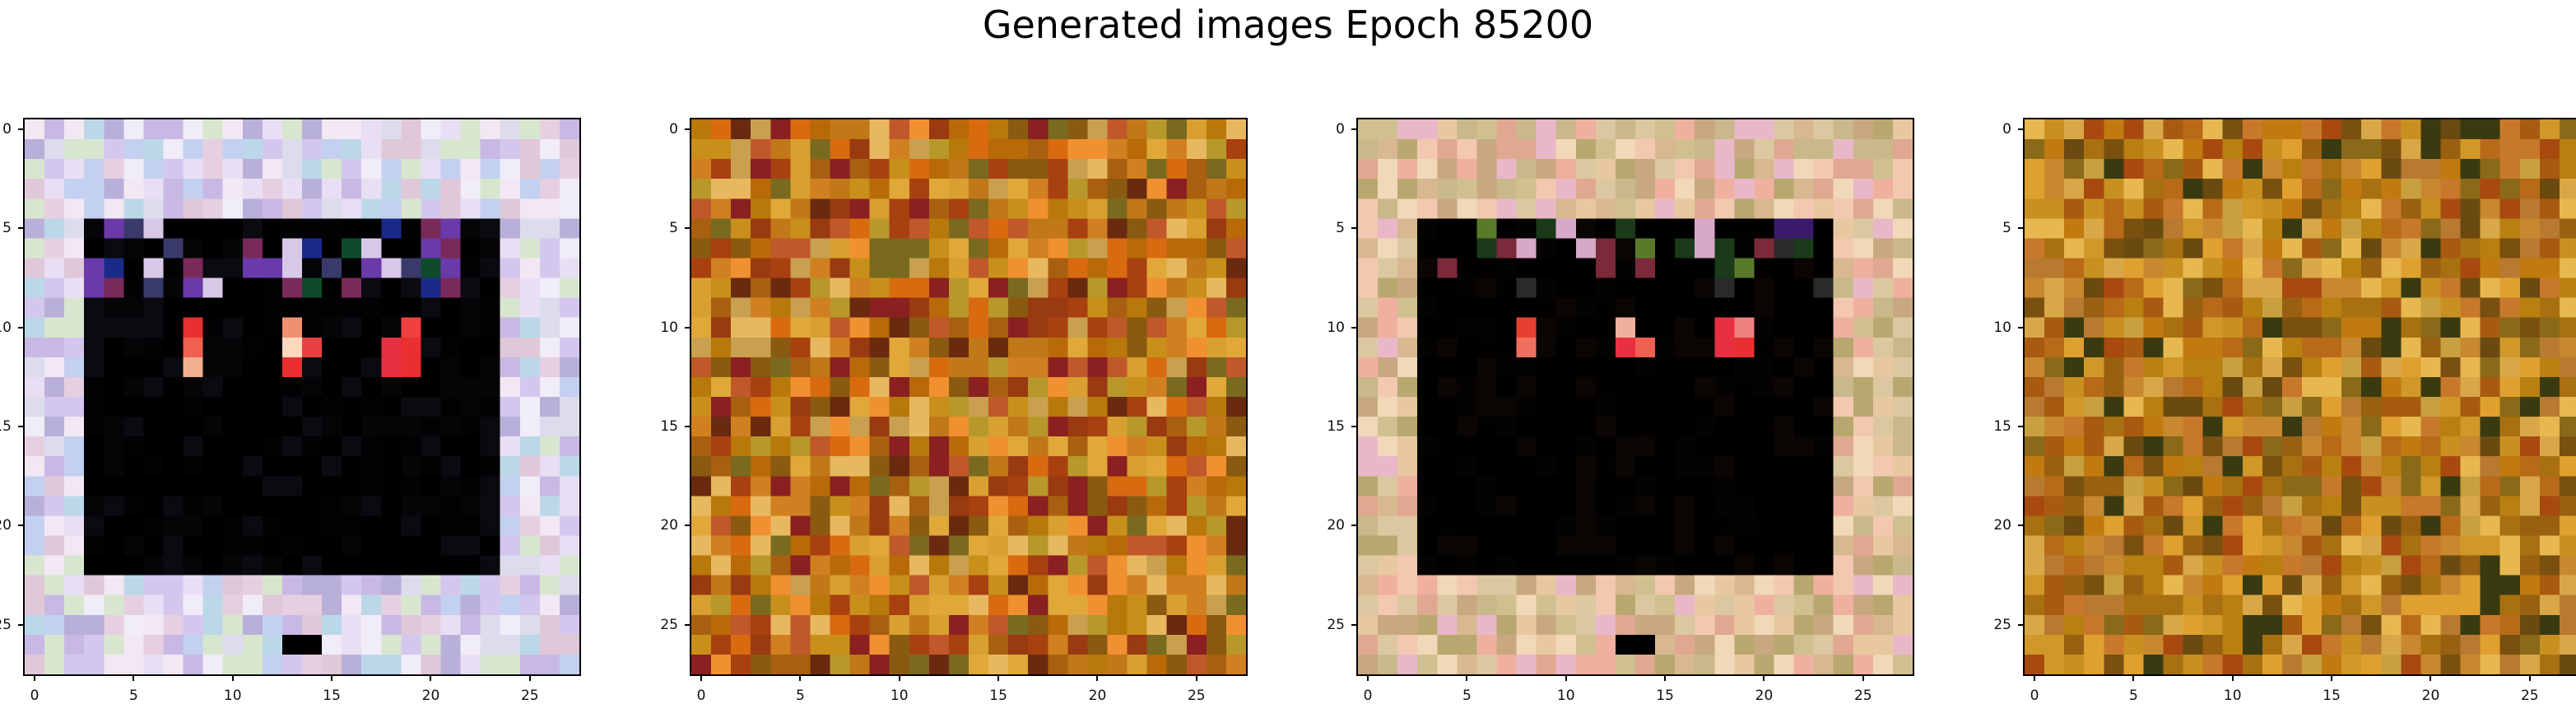 This screenshot has height=704, width=2576. Describe the element at coordinates (1288, 25) in the screenshot. I see `figure-title: Generated images Epoch 85200` at that location.